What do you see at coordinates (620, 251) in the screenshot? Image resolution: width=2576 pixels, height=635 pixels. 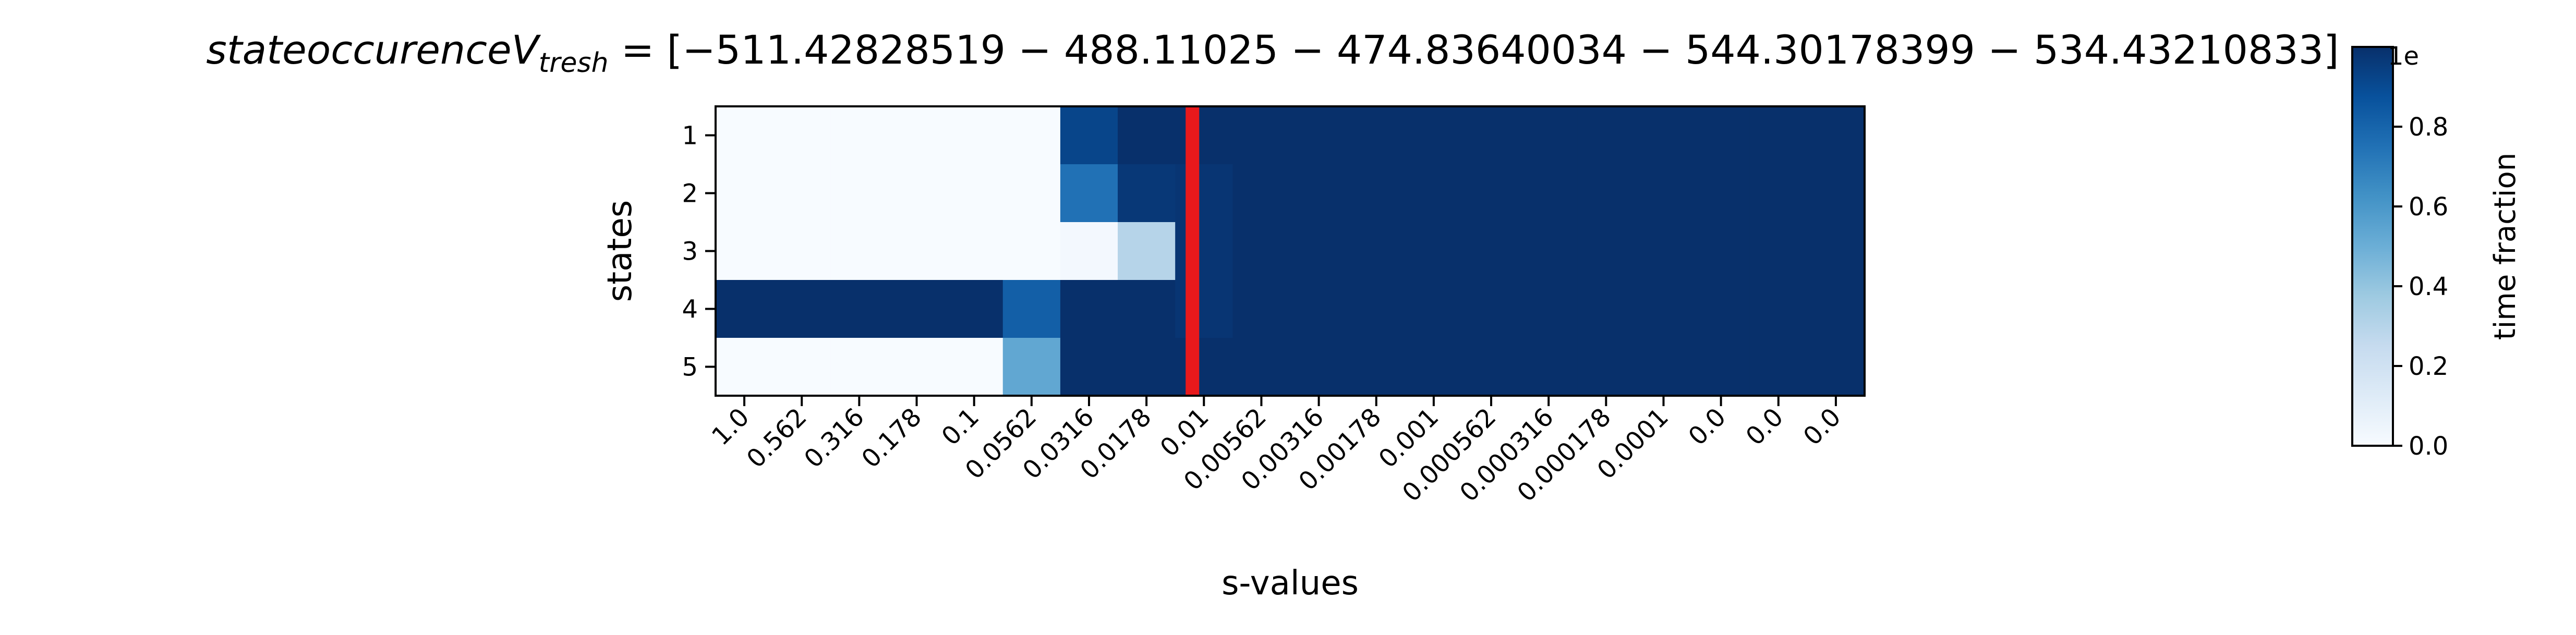 I see `y-axis-label: states` at bounding box center [620, 251].